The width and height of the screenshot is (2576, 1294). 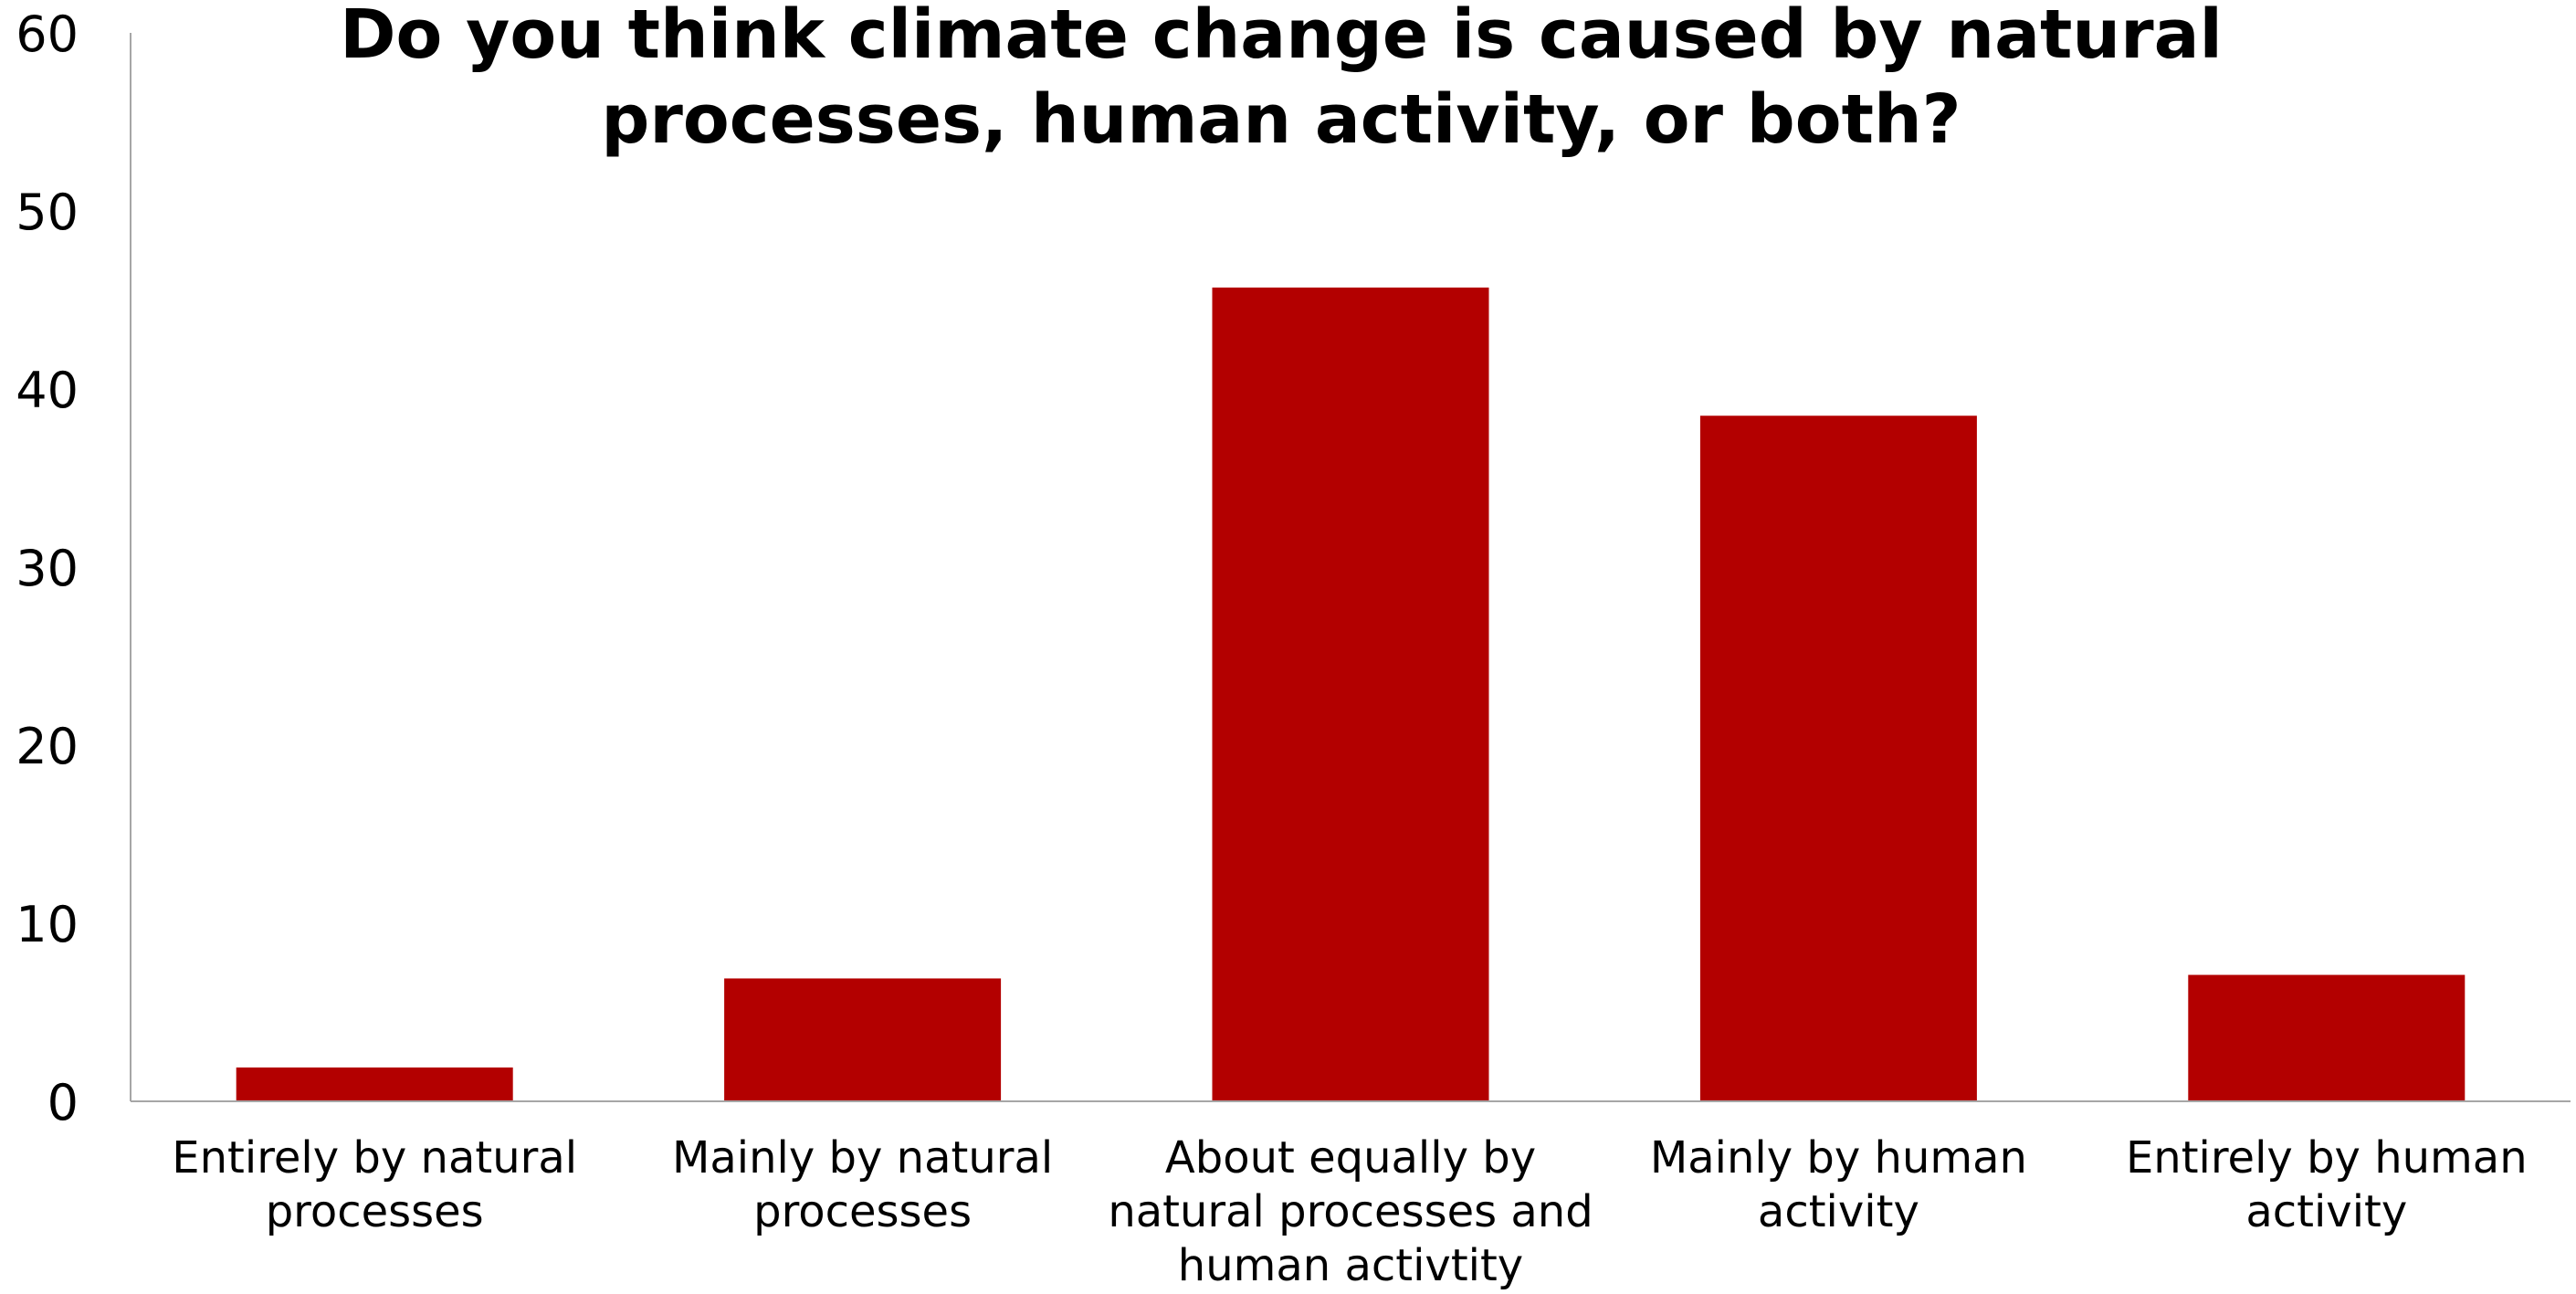 I want to click on y-axis: 0 10 20 30 40 50 60, so click(x=73, y=568).